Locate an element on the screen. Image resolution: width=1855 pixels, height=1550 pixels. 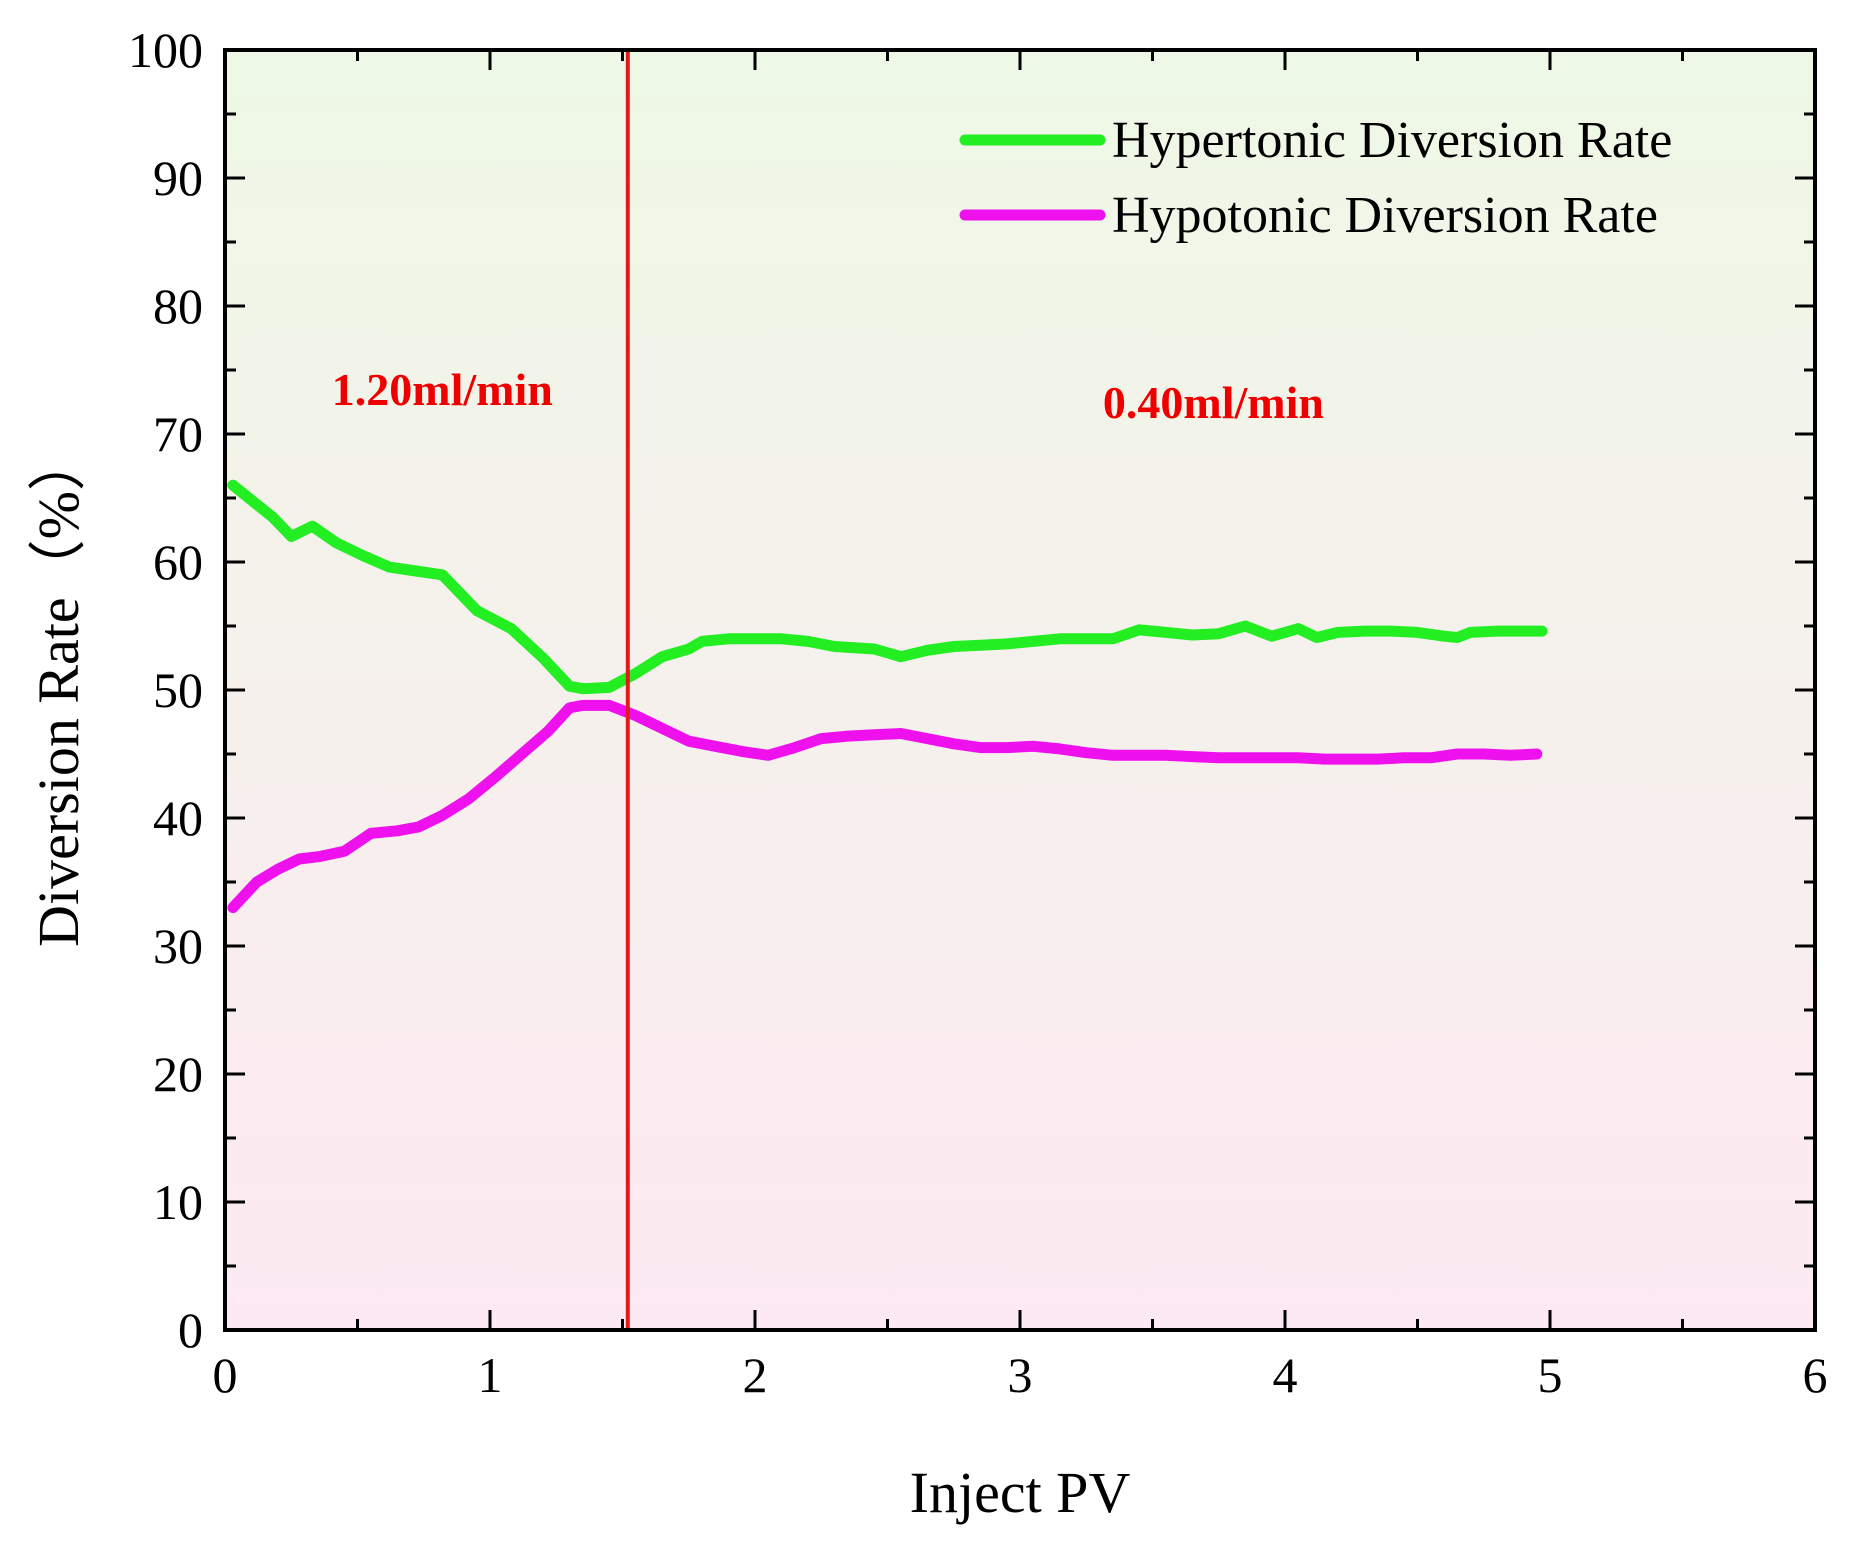
series-line-hypotonic is located at coordinates (885, 806).